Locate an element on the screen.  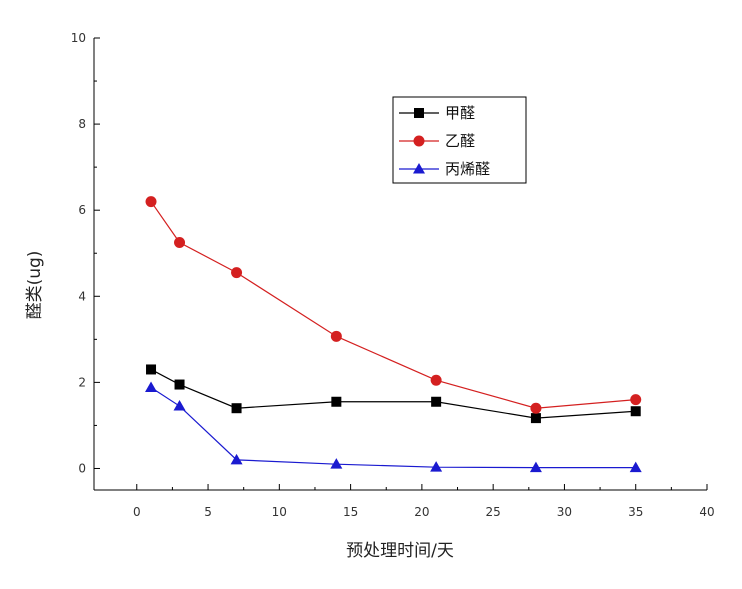
x-tick-label: 35 is located at coordinates (635, 512).